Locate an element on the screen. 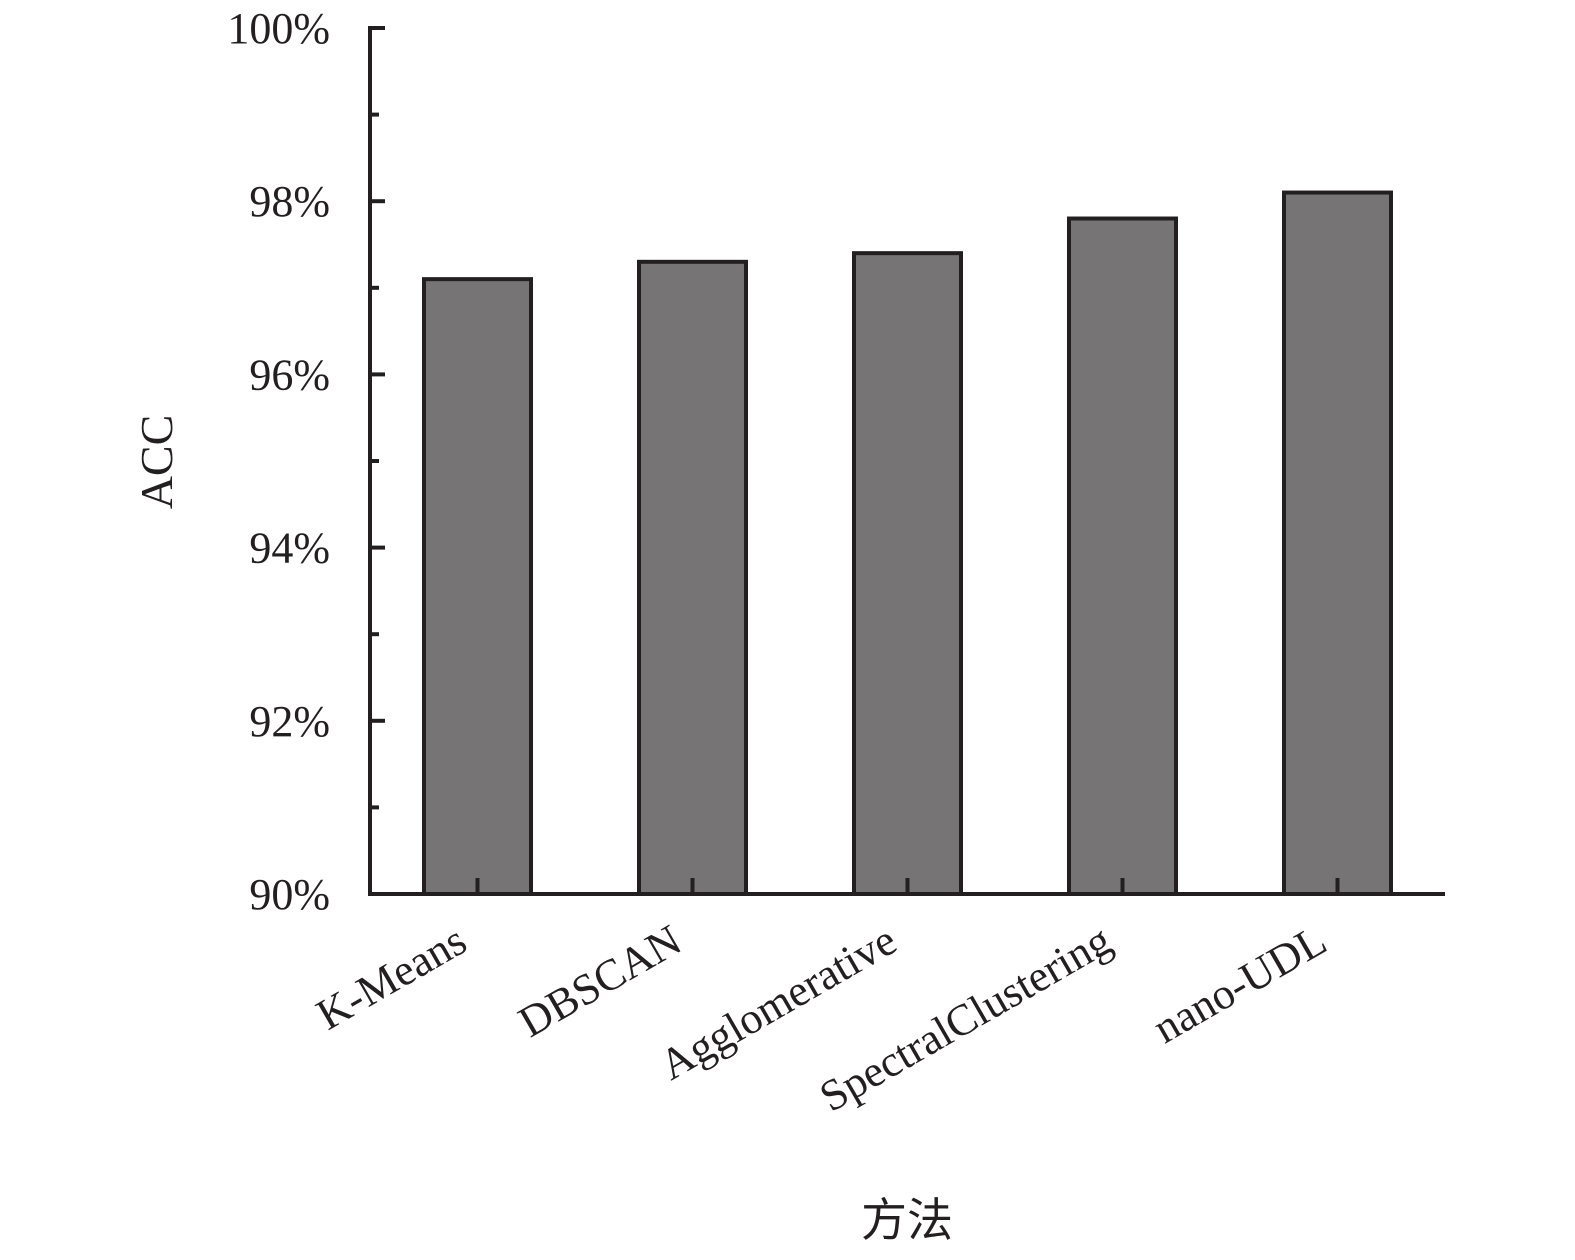  y-axis-title: ACC is located at coordinates (156, 462).